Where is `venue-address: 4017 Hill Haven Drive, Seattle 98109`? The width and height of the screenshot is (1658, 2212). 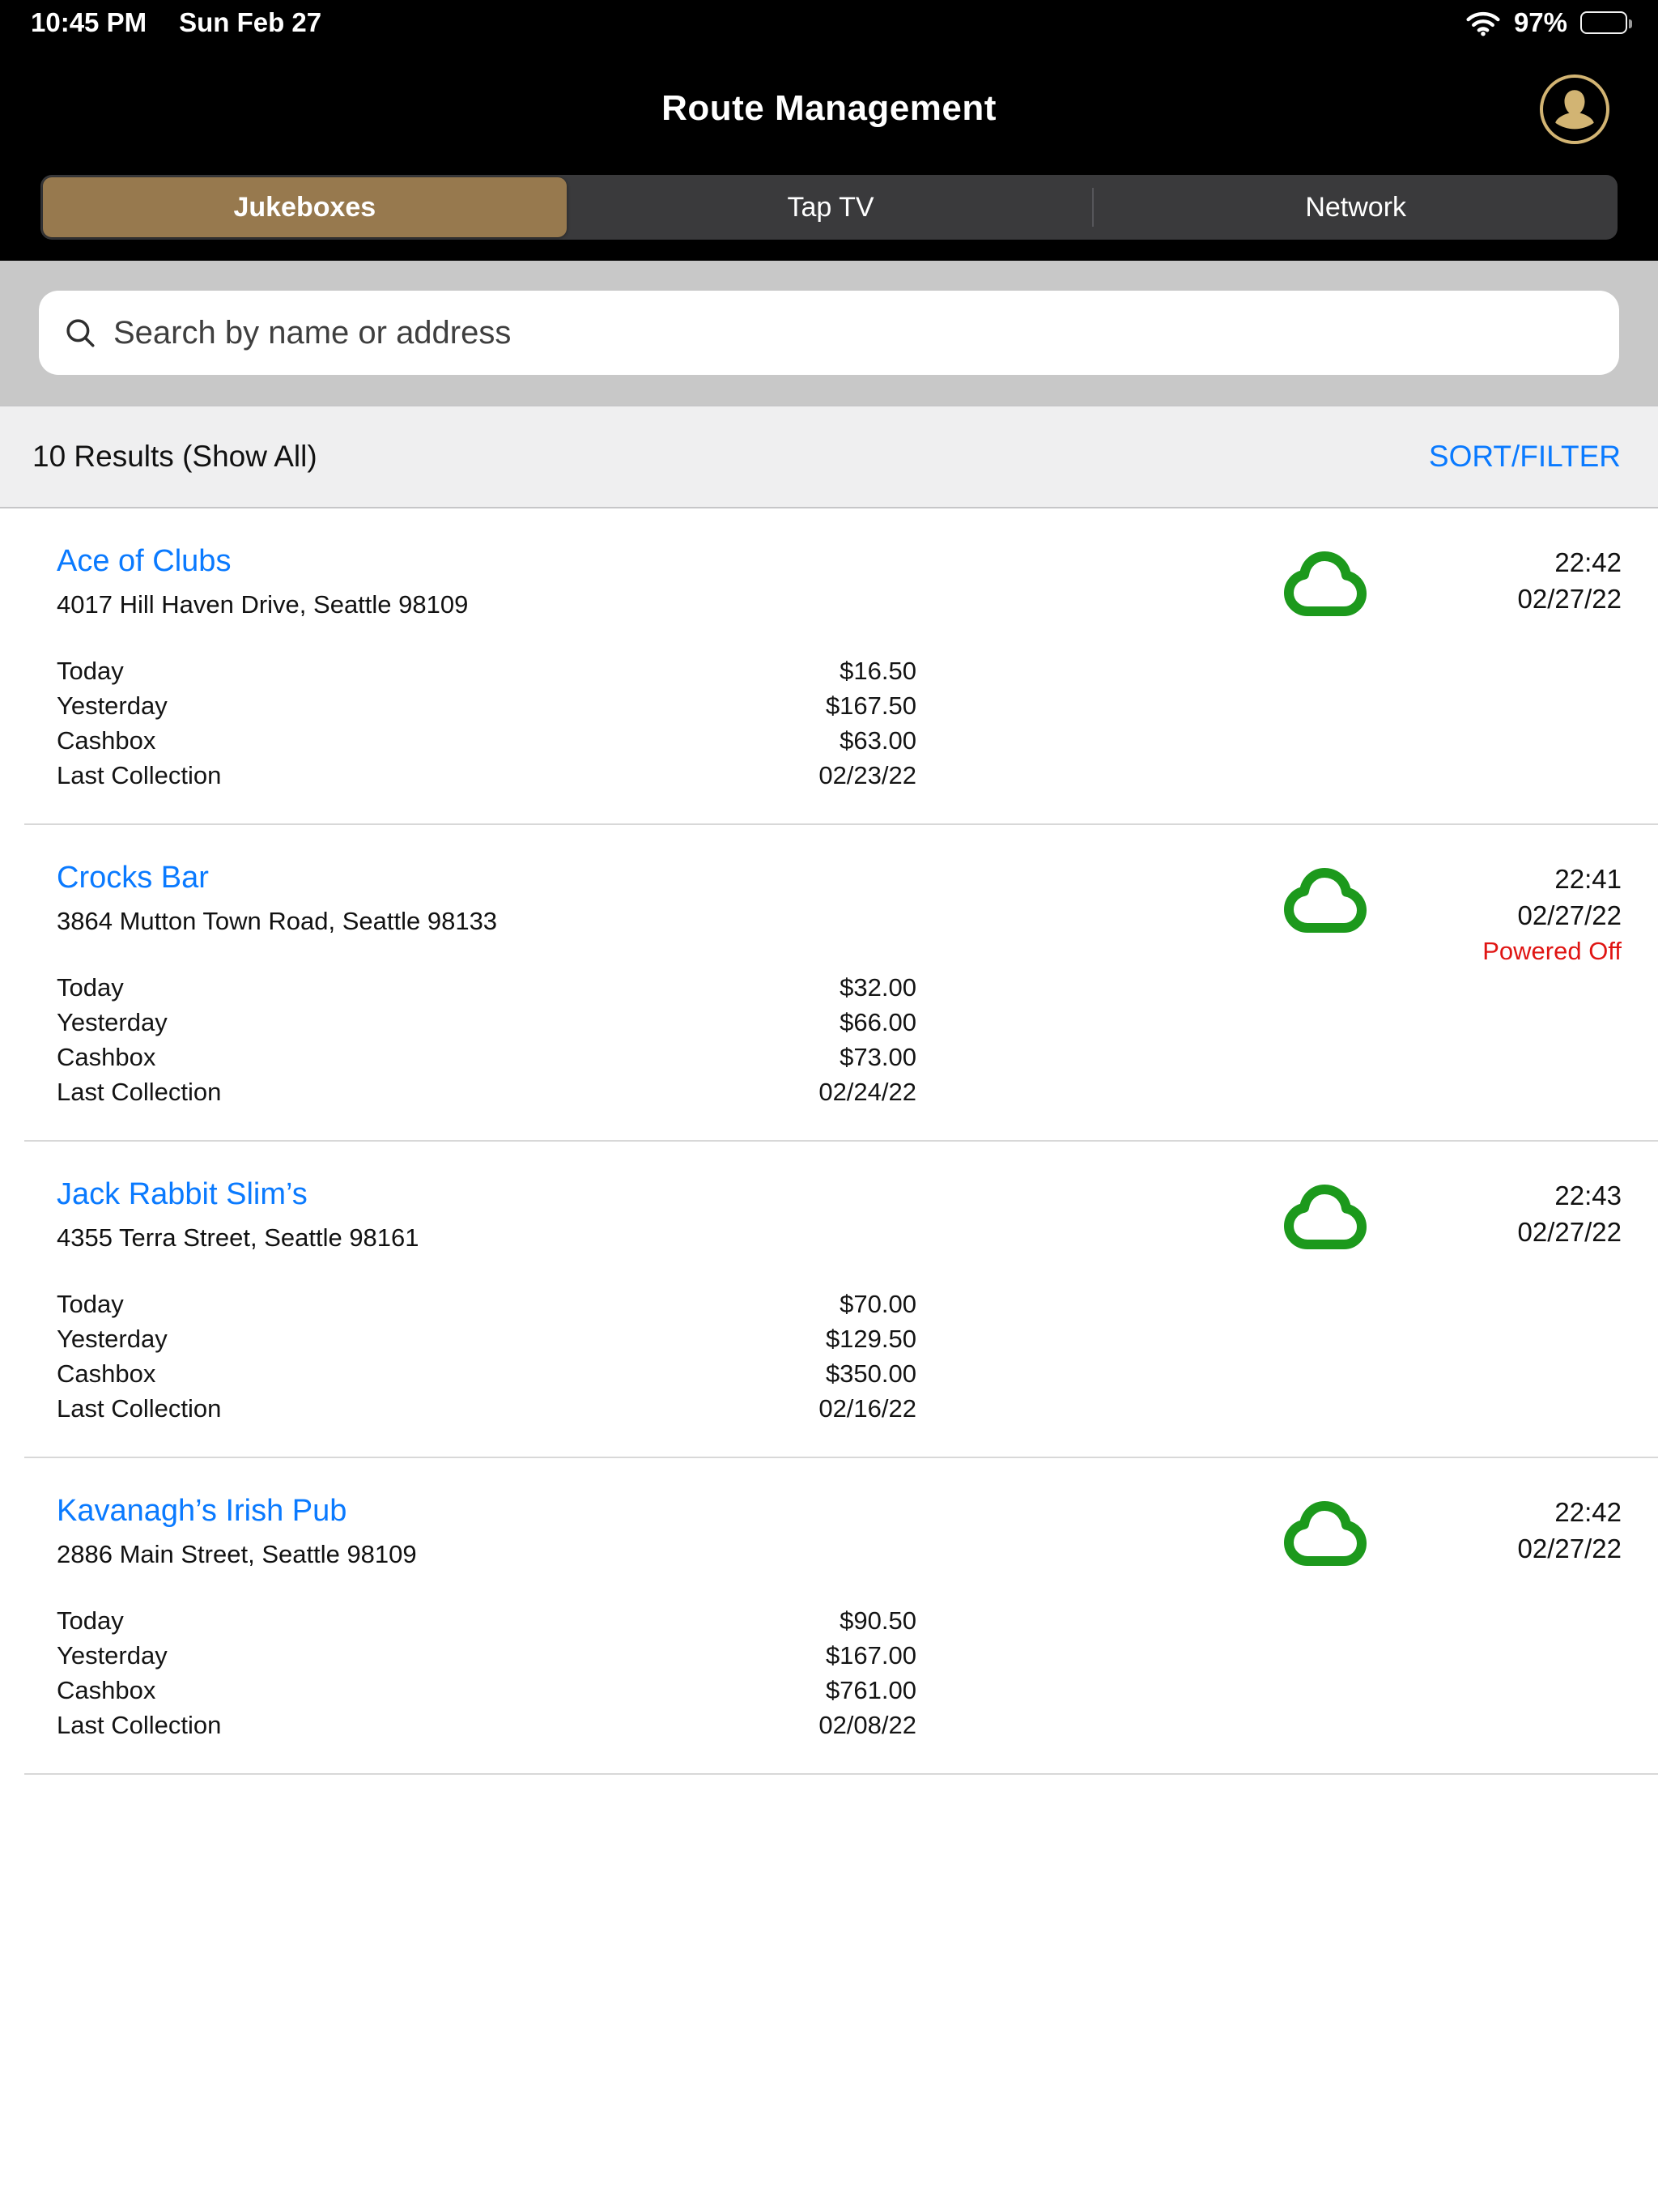
venue-address: 4017 Hill Haven Drive, Seattle 98109 is located at coordinates (263, 605).